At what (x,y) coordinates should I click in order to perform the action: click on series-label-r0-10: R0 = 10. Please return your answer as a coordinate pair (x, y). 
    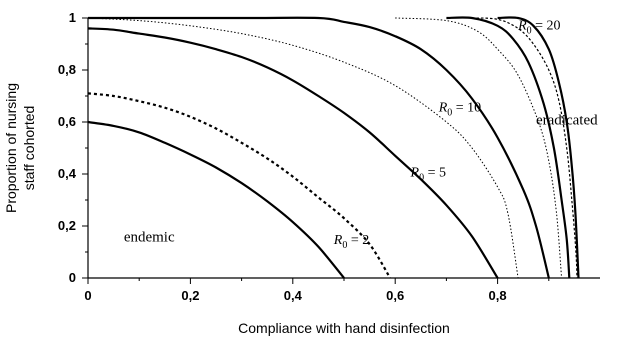
    Looking at the image, I should click on (459, 110).